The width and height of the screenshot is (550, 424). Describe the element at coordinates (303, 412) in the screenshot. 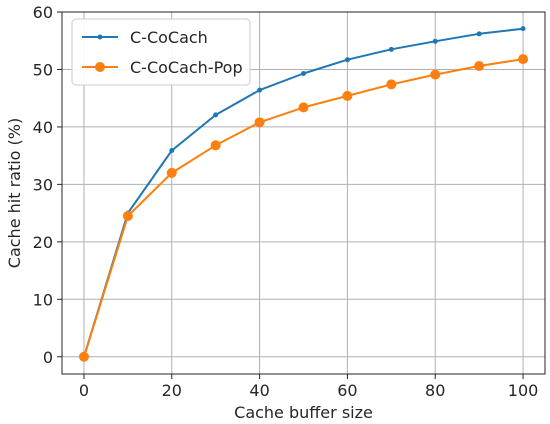

I see `x-axis-label: Cache buffer size` at that location.